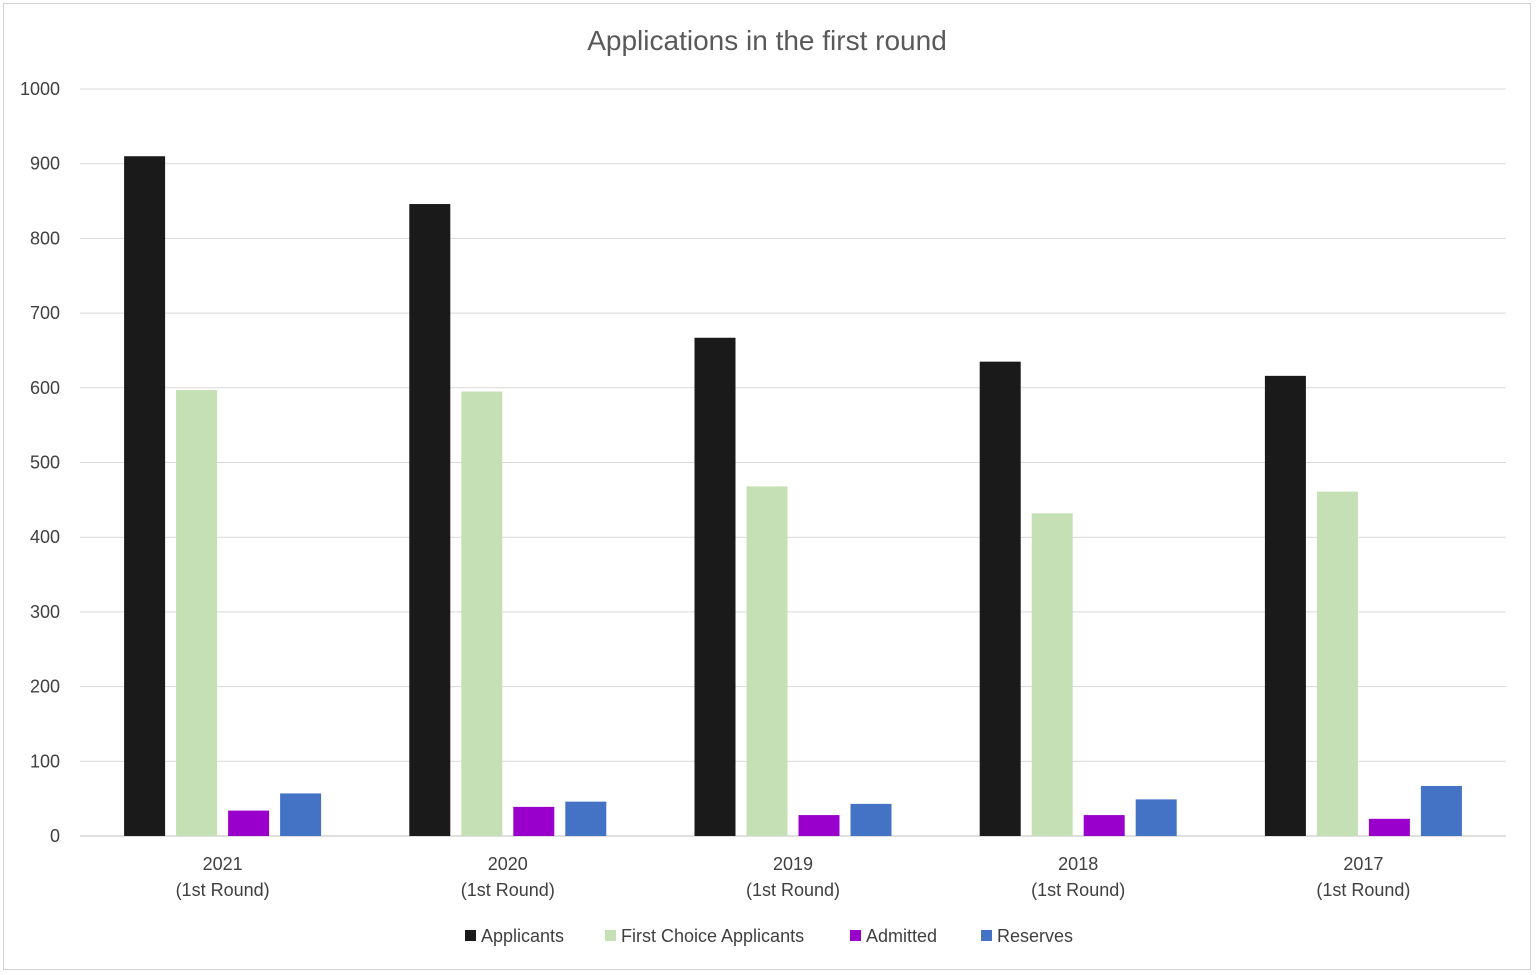 The image size is (1536, 975). What do you see at coordinates (1035, 936) in the screenshot?
I see `legend-entry: Reserves` at bounding box center [1035, 936].